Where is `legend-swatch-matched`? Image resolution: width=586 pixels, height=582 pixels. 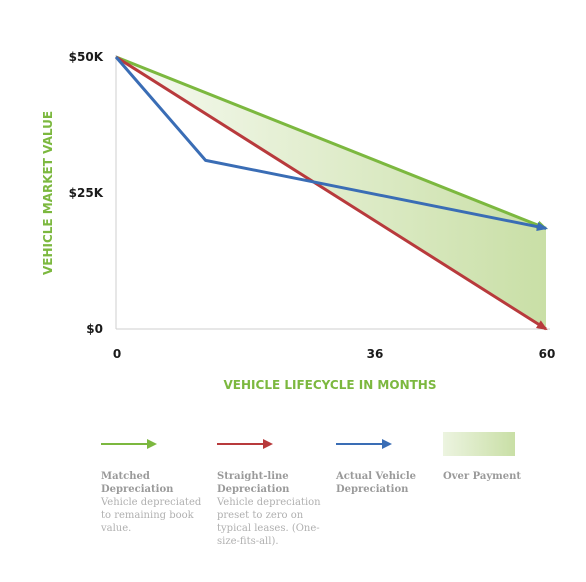 legend-swatch-matched is located at coordinates (156, 444).